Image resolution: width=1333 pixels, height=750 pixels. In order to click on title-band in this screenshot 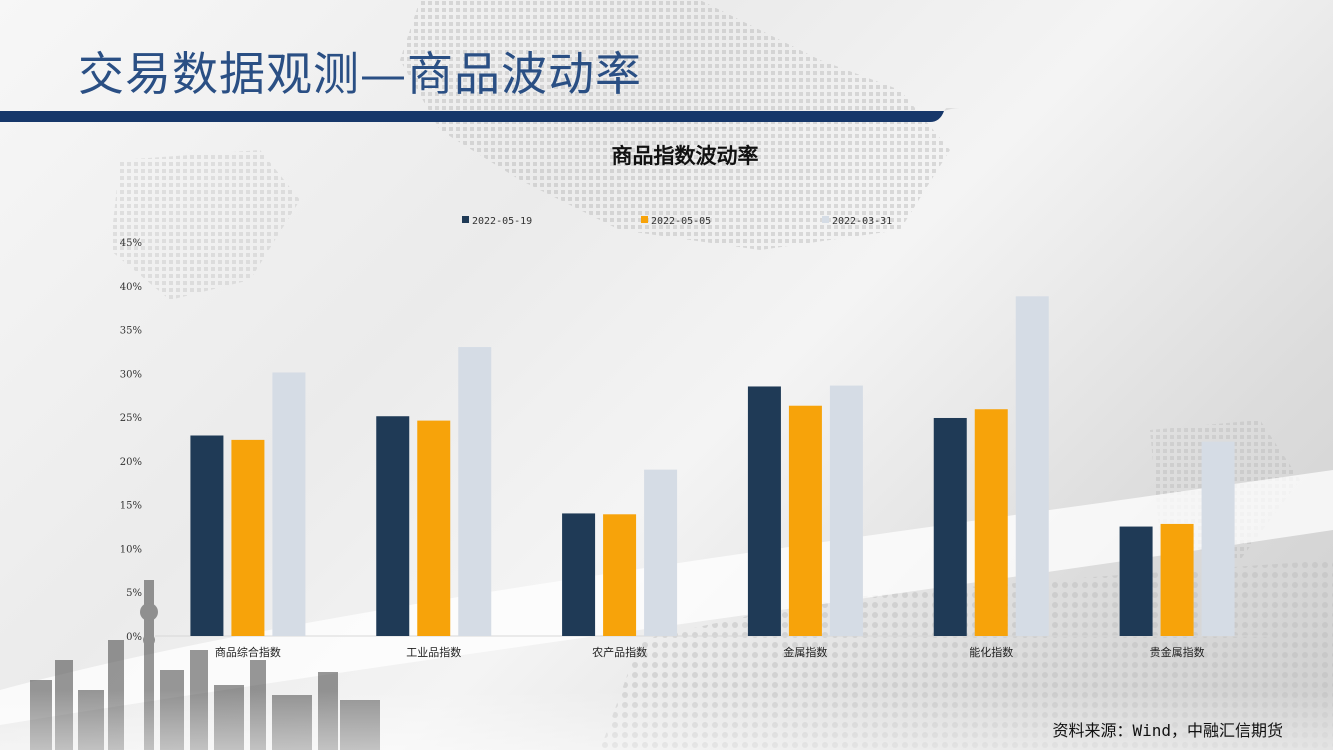, I will do `click(666, 115)`.